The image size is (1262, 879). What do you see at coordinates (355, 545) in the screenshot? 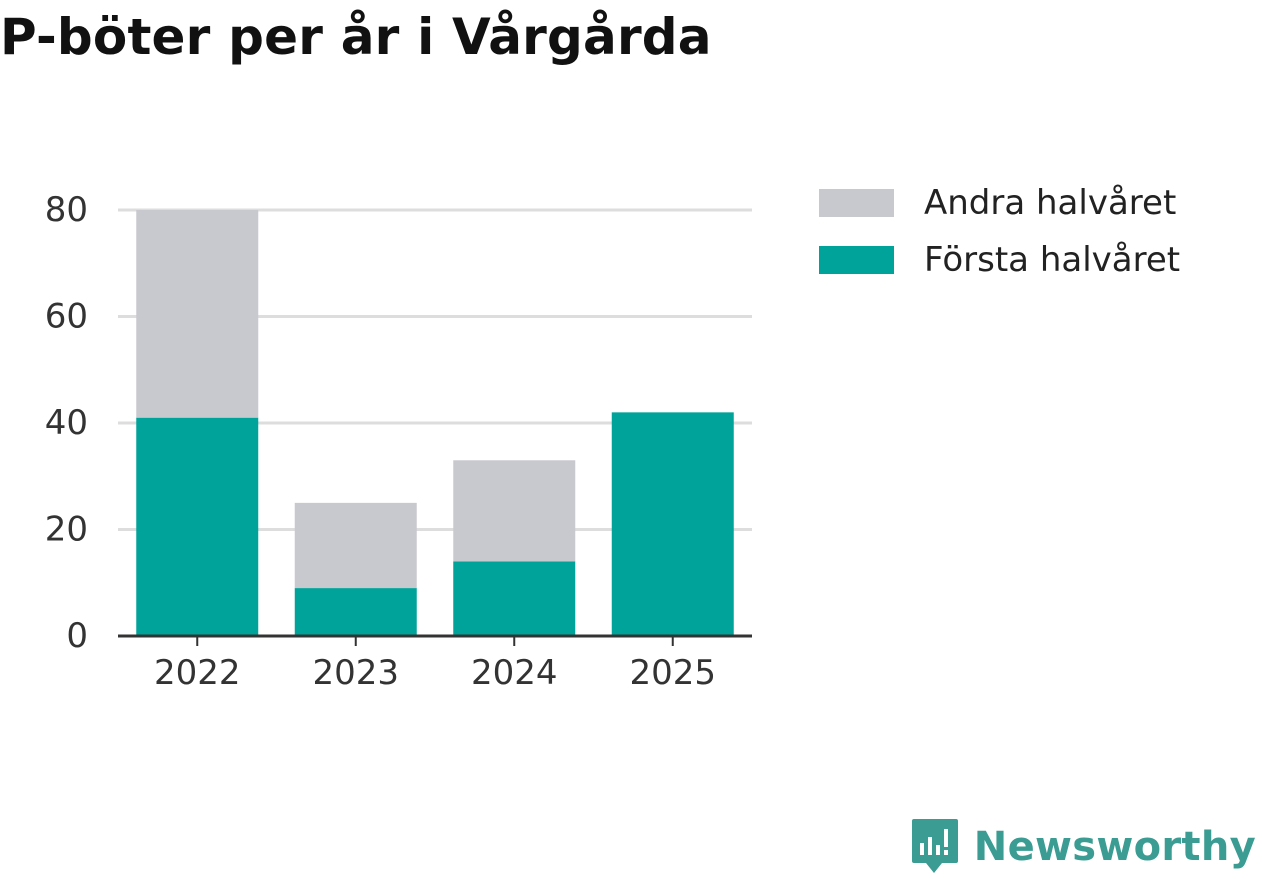
I see `bar-andra-2023` at bounding box center [355, 545].